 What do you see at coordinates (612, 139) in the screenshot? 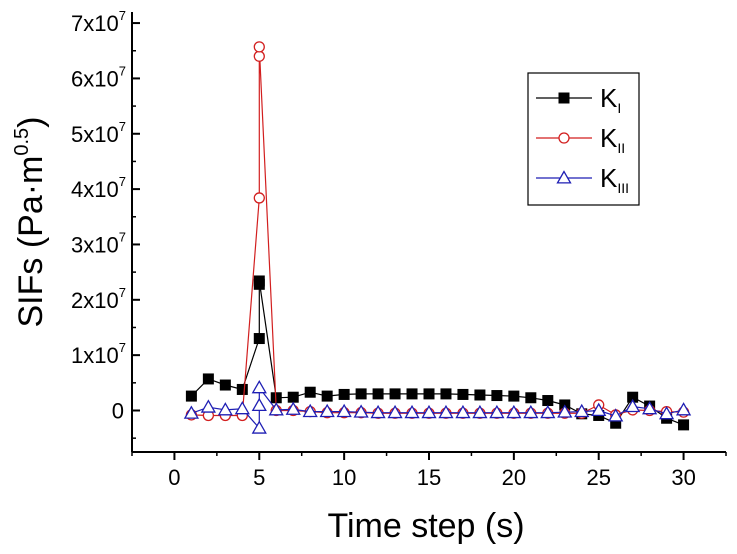
I see `legend-label: KII` at bounding box center [612, 139].